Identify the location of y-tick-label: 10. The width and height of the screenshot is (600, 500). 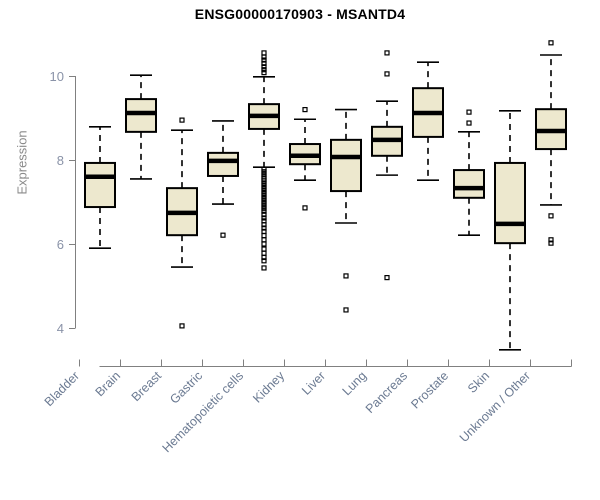
(57, 76).